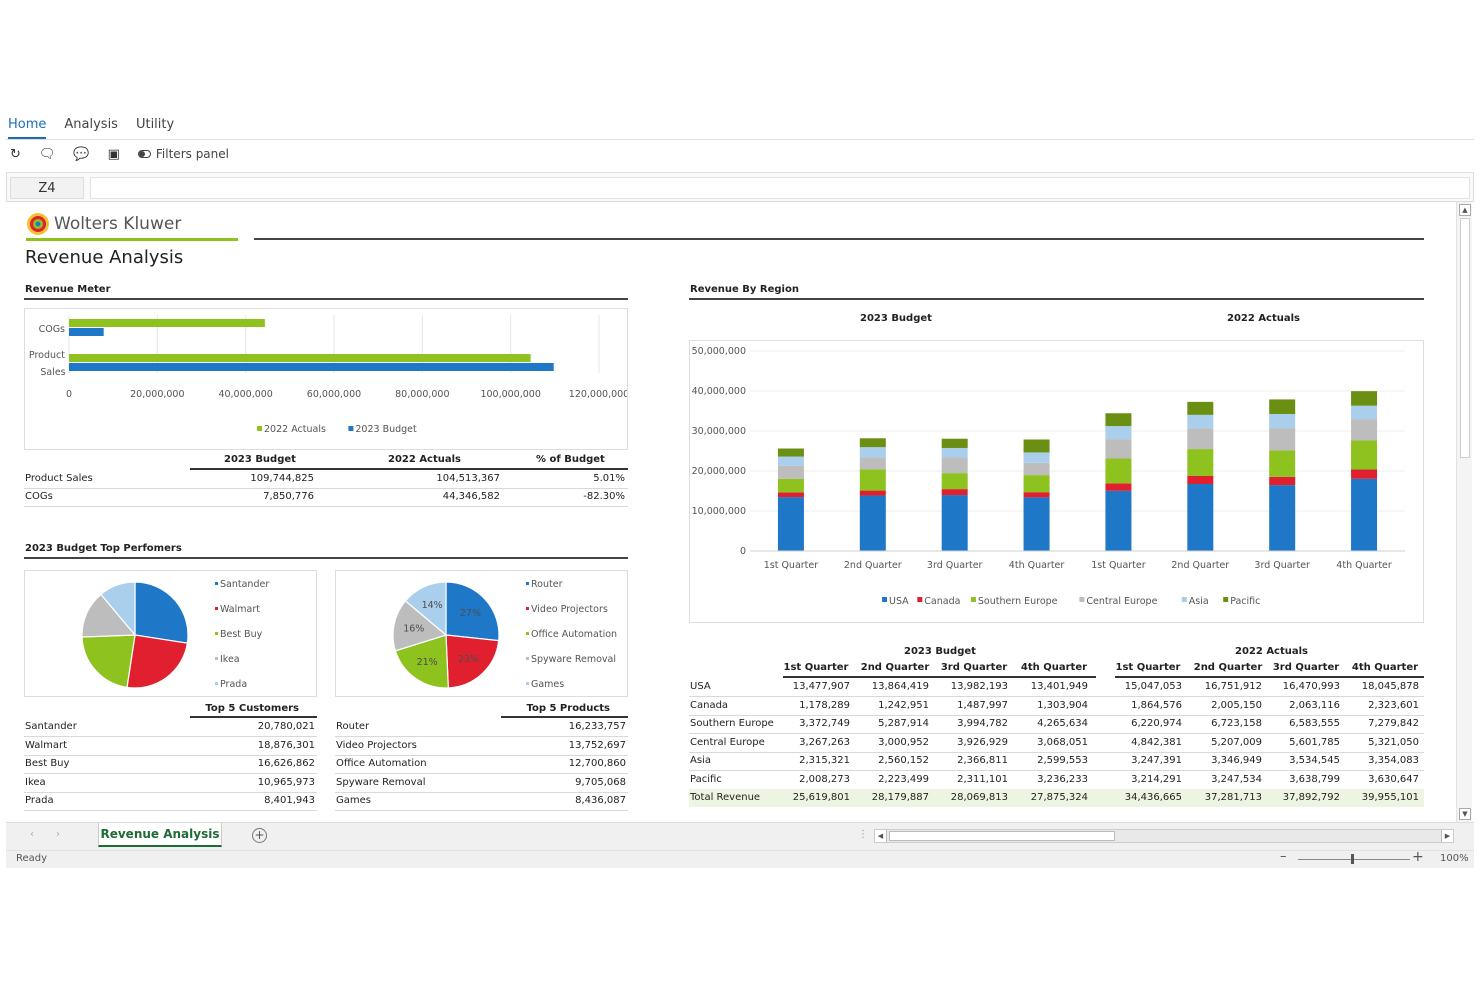 The height and width of the screenshot is (987, 1480). What do you see at coordinates (1056, 715) in the screenshot?
I see `region-row-rule` at bounding box center [1056, 715].